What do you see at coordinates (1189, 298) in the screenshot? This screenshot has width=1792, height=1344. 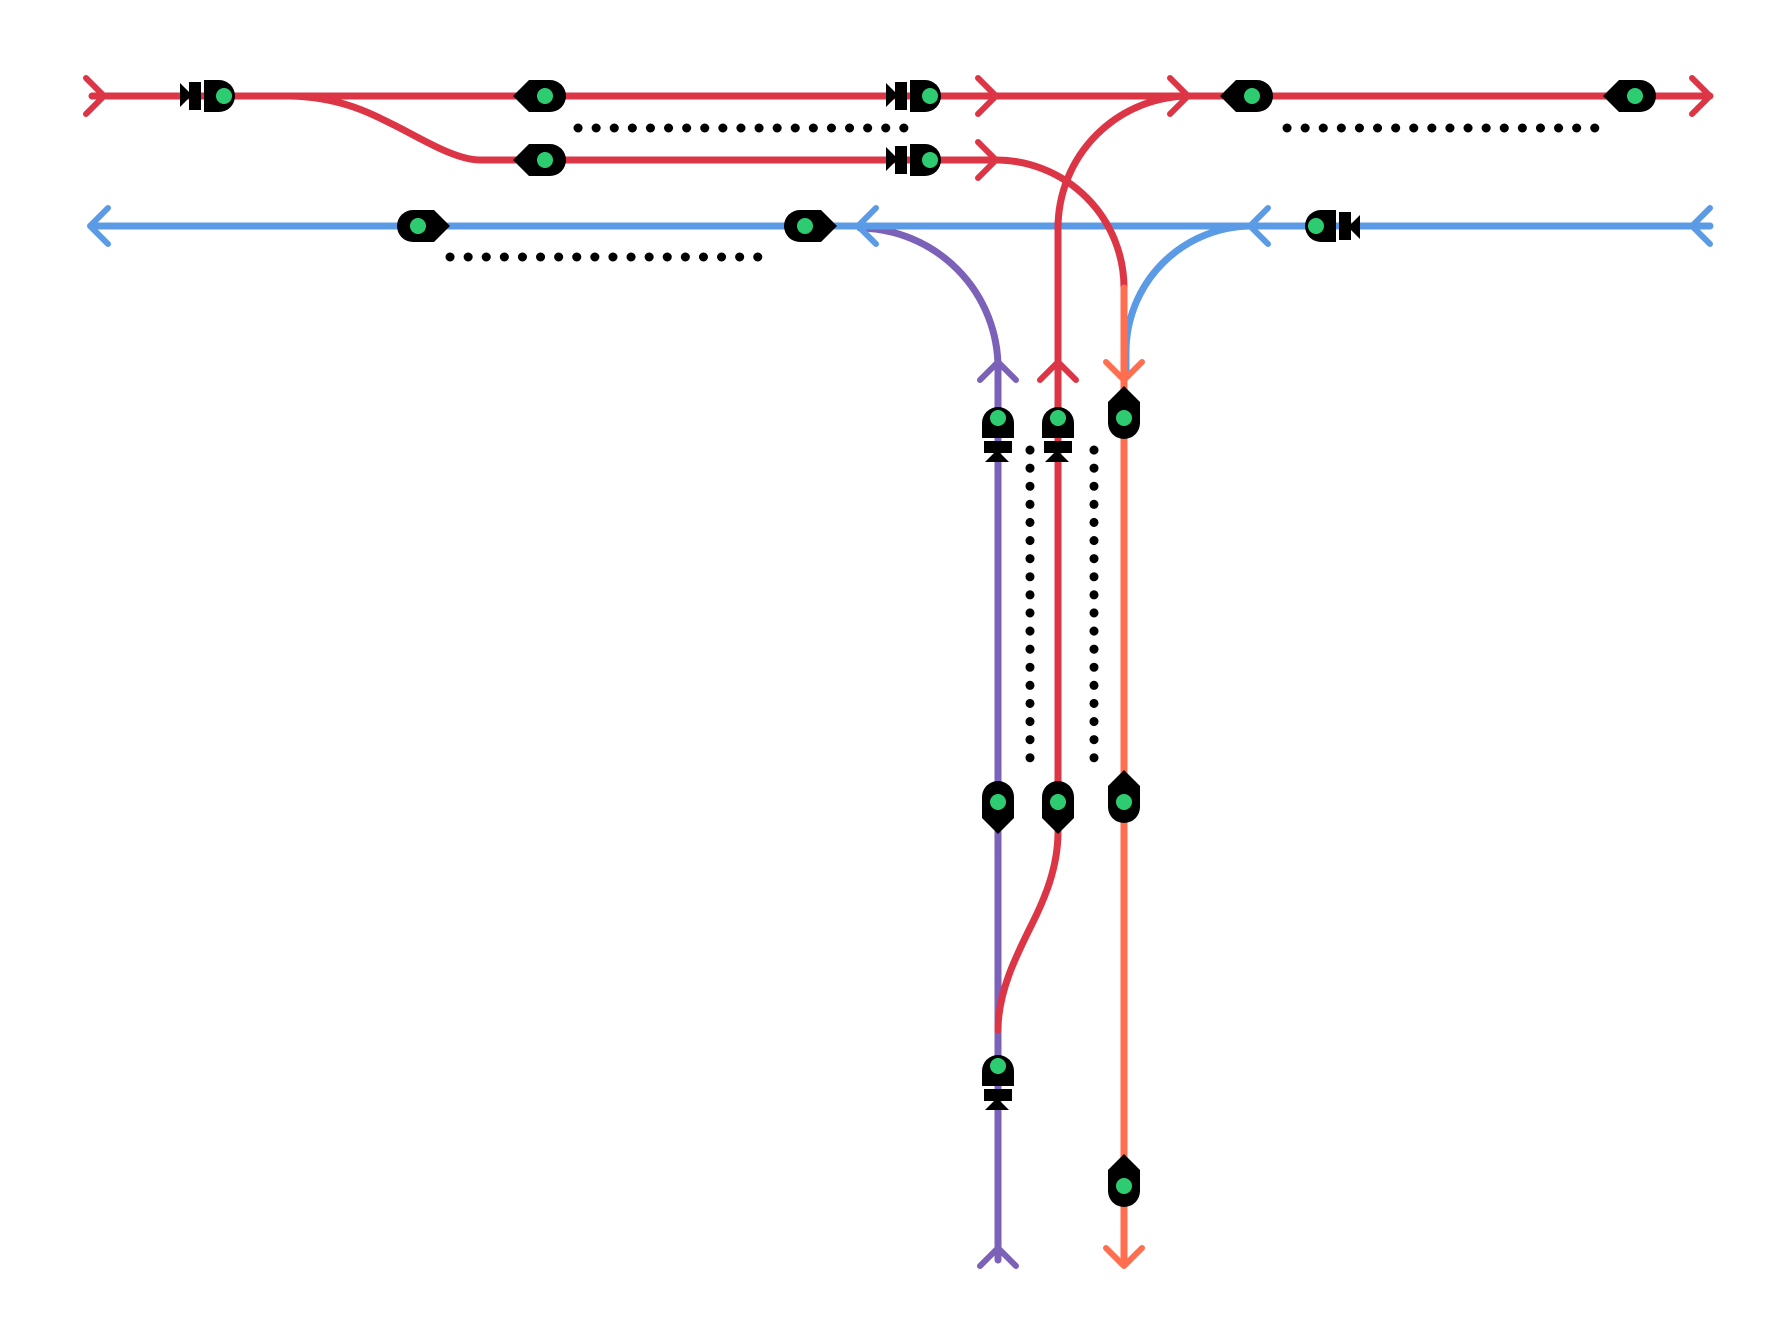 I see `blue-curve-to-south` at bounding box center [1189, 298].